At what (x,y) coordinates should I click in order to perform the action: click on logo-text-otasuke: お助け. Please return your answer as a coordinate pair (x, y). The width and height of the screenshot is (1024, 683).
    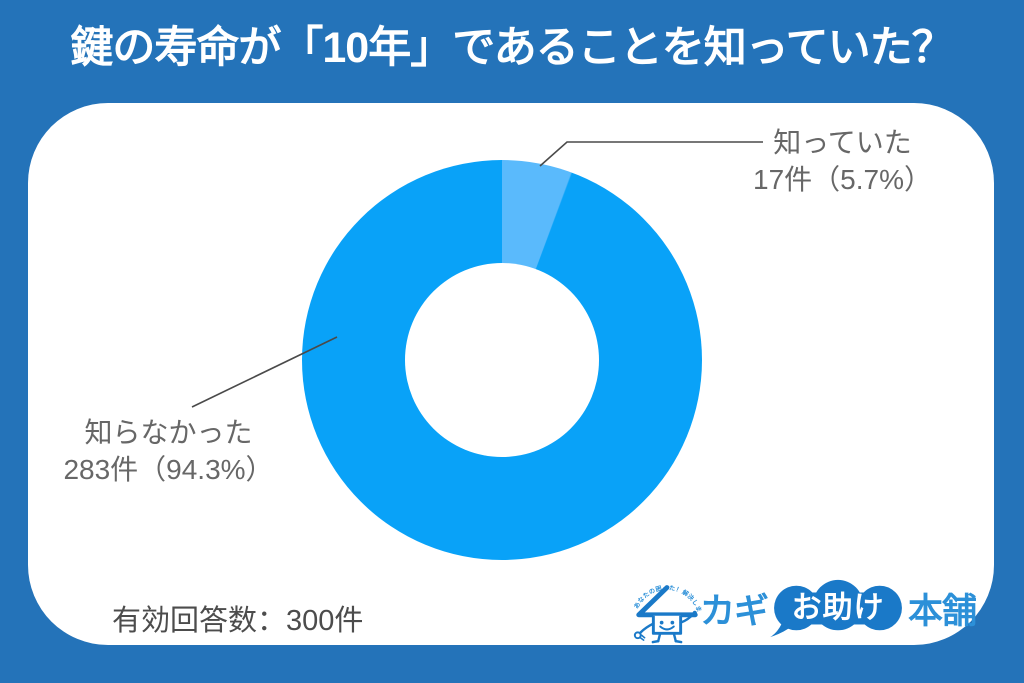
    Looking at the image, I should click on (838, 608).